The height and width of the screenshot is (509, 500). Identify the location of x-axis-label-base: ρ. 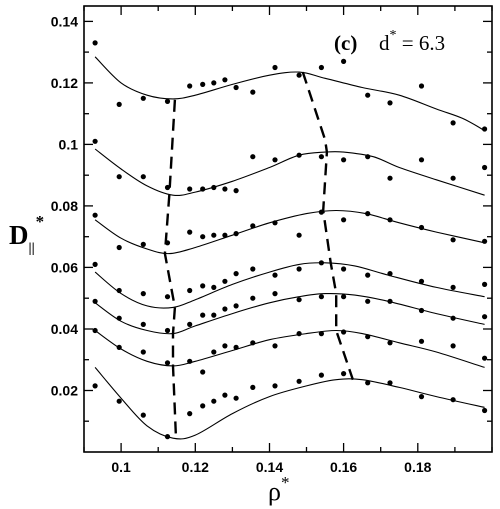
(274, 491).